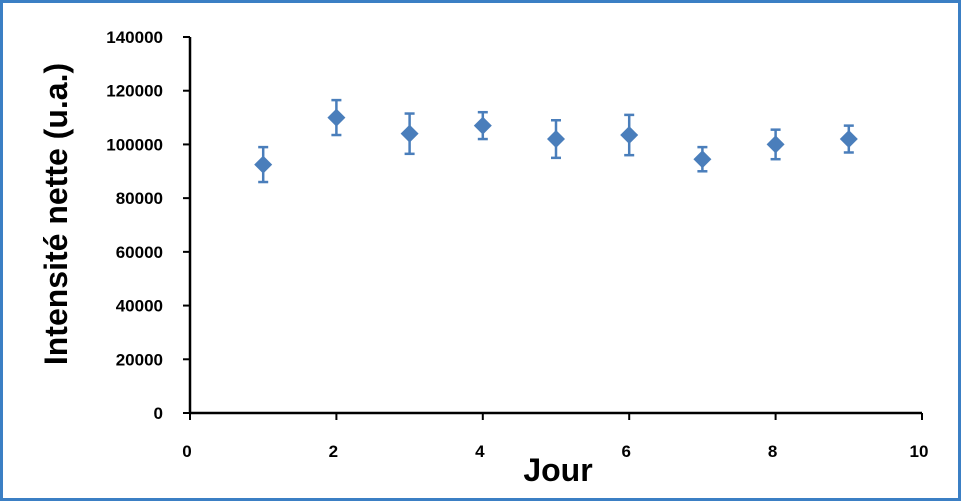  Describe the element at coordinates (134, 91) in the screenshot. I see `y-tick-label: 120000` at that location.